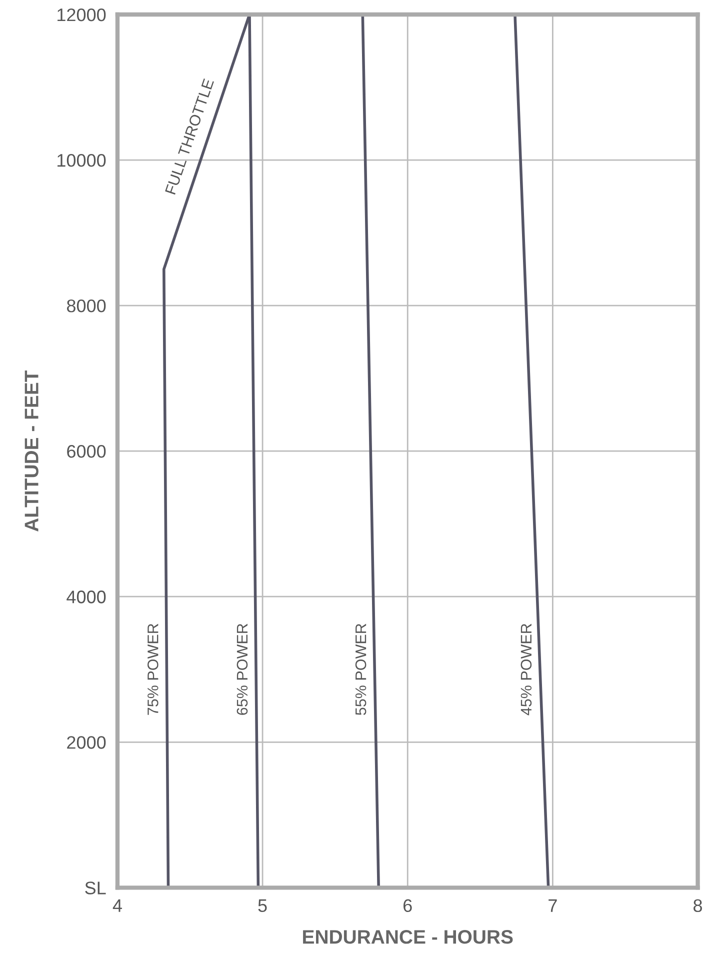 This screenshot has width=712, height=968. Describe the element at coordinates (153, 669) in the screenshot. I see `text: 75% POWER` at that location.